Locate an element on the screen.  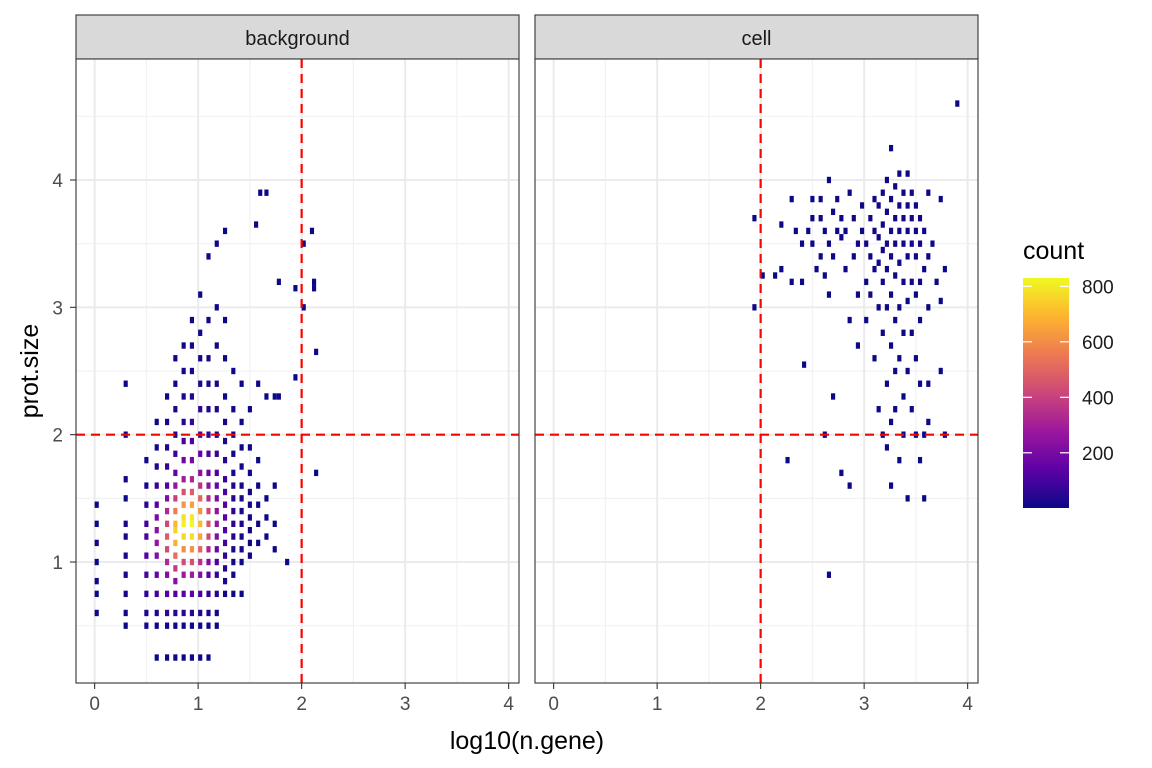
legend-tick-label: 600 is located at coordinates (1098, 343).